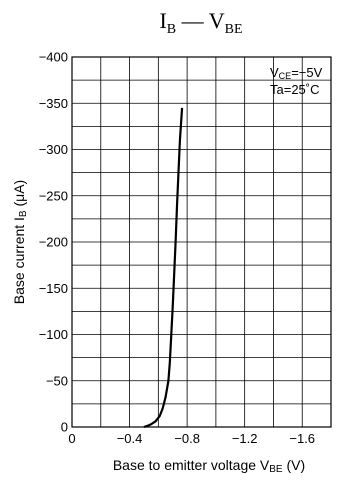  What do you see at coordinates (64, 427) in the screenshot?
I see `y-tick-label: 0` at bounding box center [64, 427].